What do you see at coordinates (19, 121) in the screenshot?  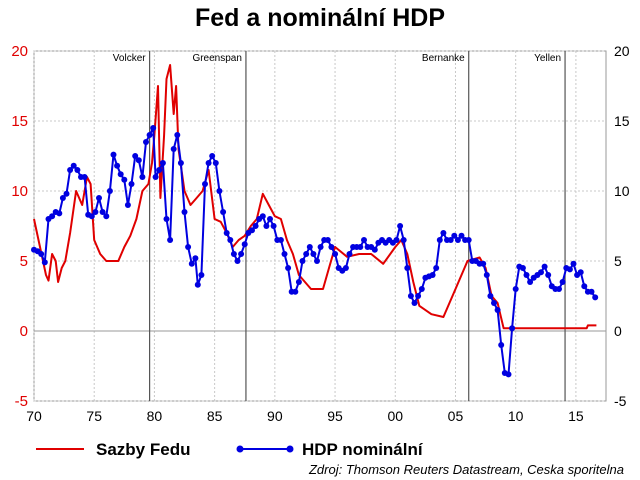 I see `y-tick-label-left: 15` at bounding box center [19, 121].